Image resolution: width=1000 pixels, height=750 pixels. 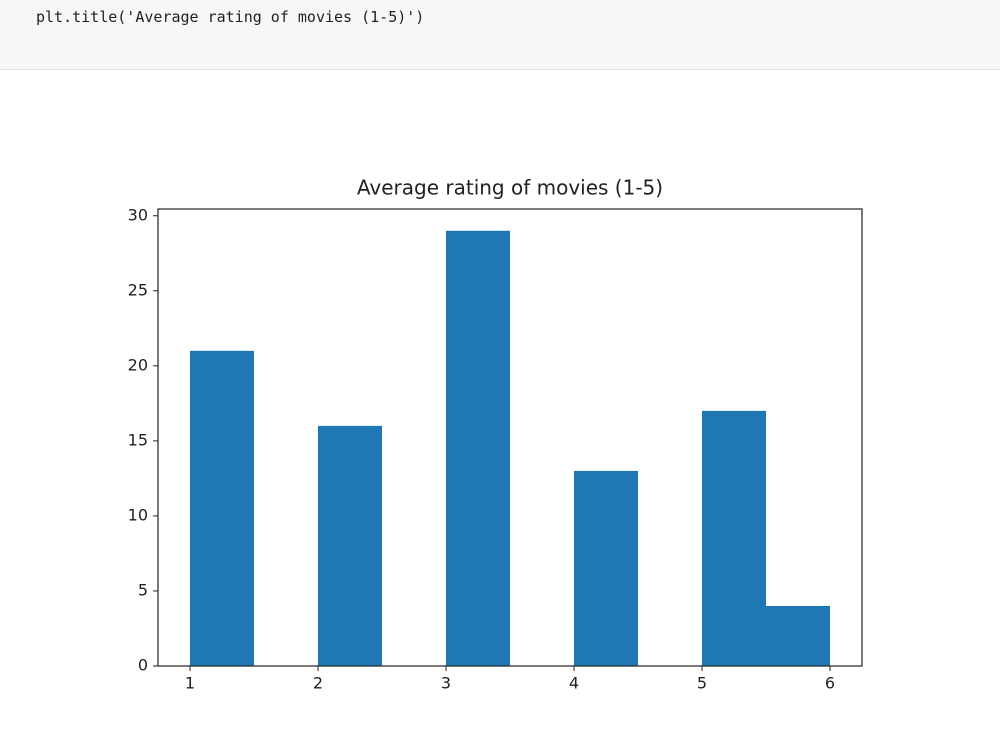 I want to click on y-tick-label: 0, so click(x=143, y=665).